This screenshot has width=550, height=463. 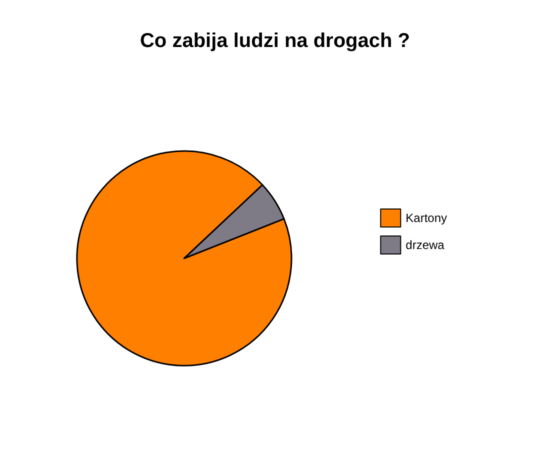 What do you see at coordinates (427, 218) in the screenshot?
I see `legend-label: Kartony` at bounding box center [427, 218].